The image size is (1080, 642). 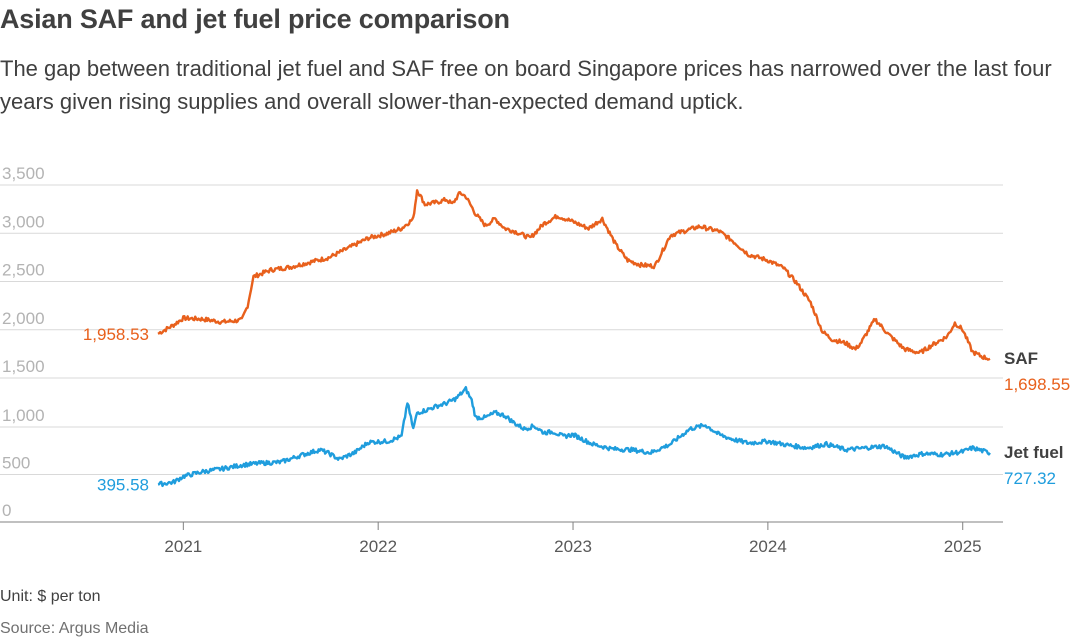 I want to click on end-value-label-saf: 1,698.55, so click(x=1037, y=384).